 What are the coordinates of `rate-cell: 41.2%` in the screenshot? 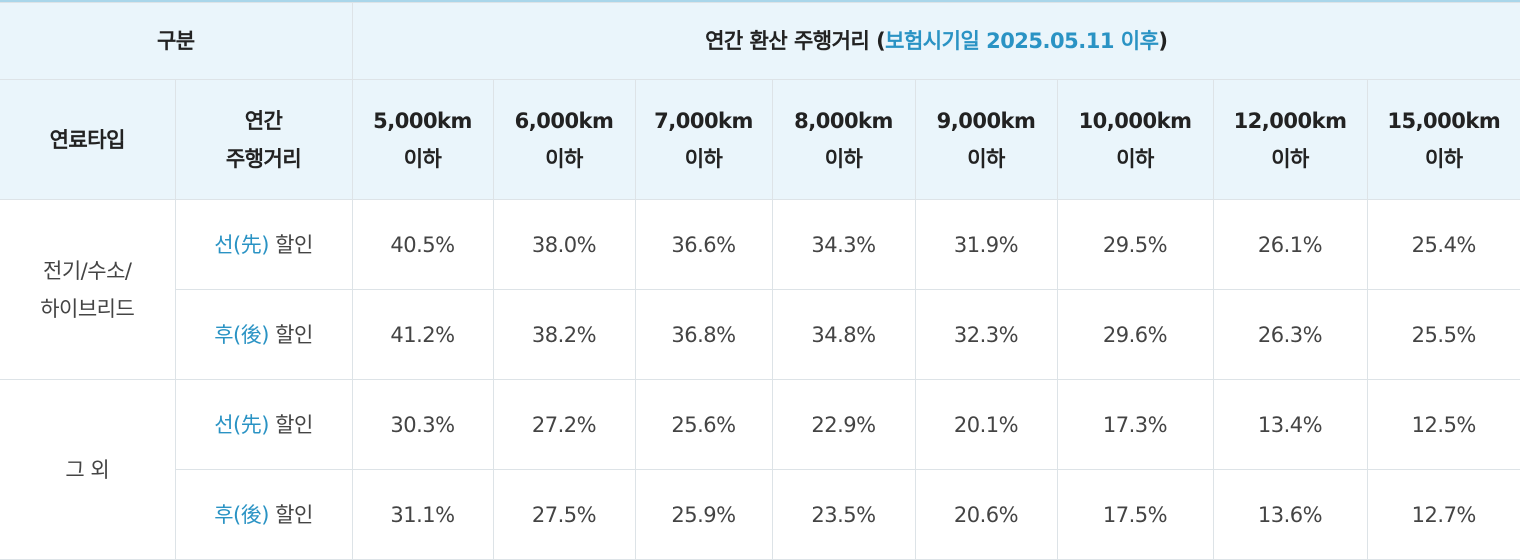 It's located at (422, 334).